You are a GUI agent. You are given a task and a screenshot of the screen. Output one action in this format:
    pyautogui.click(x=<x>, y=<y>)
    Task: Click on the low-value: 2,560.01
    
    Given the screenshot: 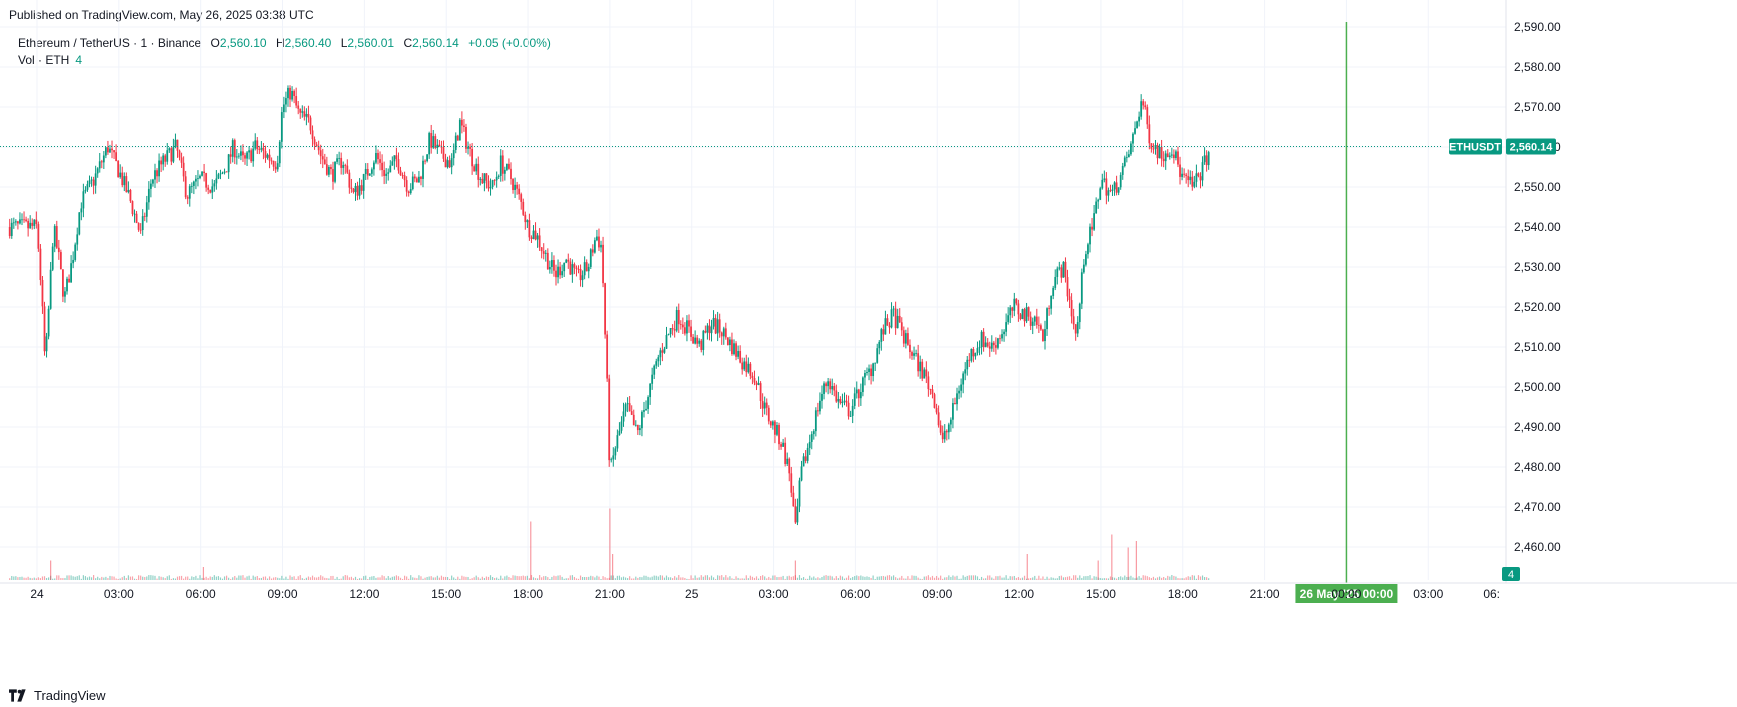 What is the action you would take?
    pyautogui.click(x=371, y=43)
    